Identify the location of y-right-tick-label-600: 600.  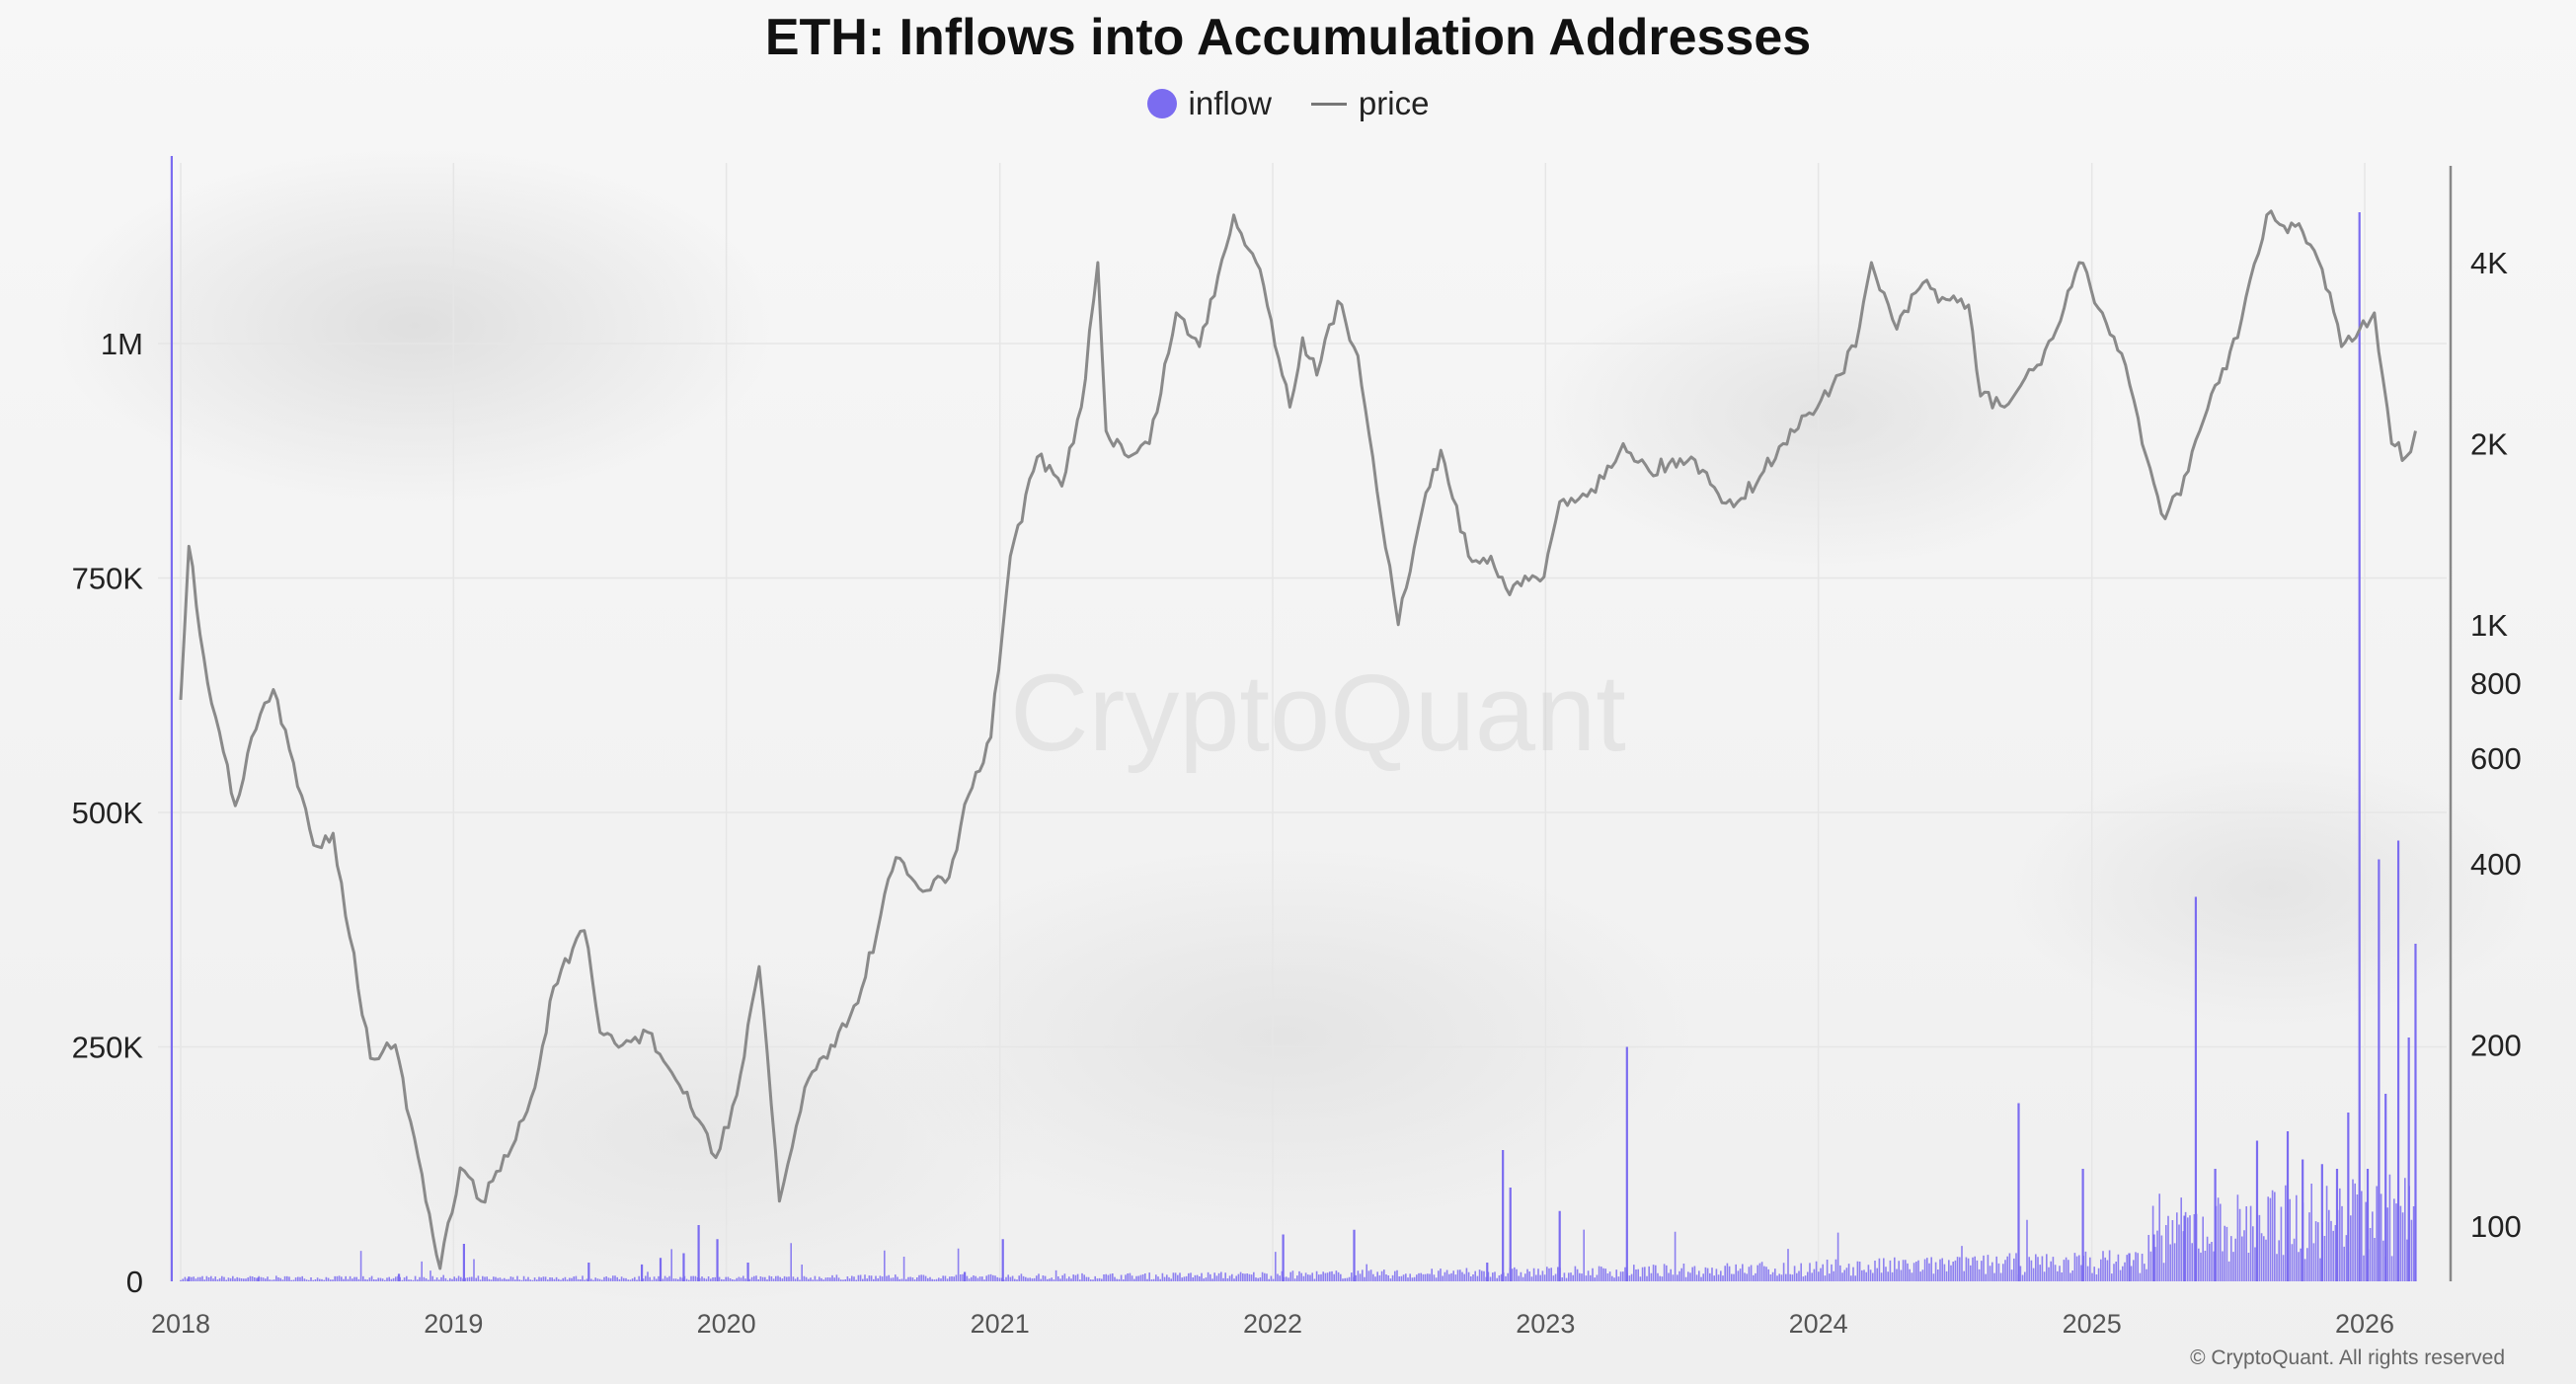
(2496, 759).